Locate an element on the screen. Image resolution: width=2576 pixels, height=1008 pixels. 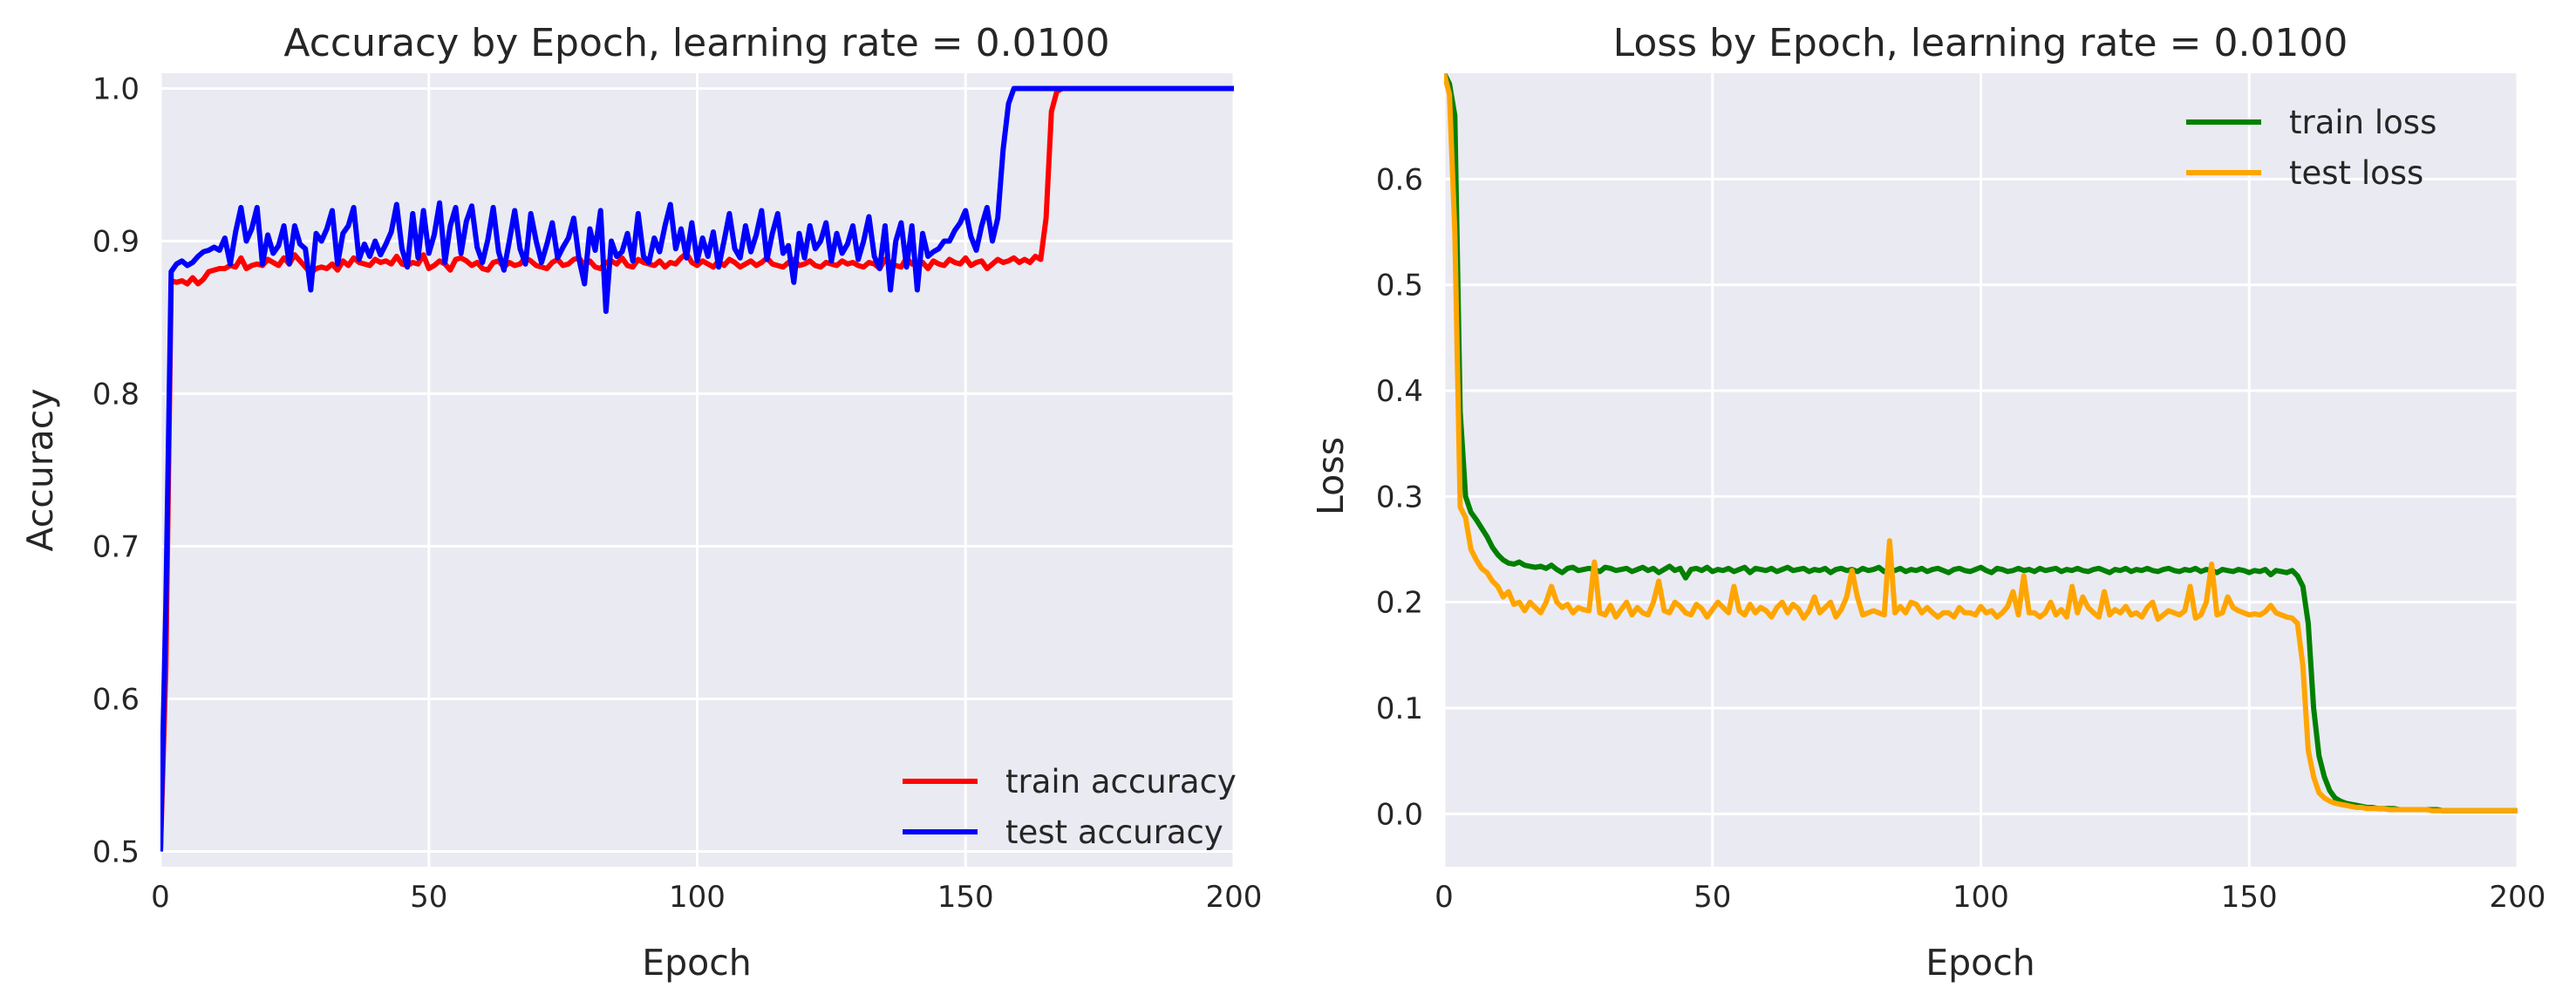
loss-y-tick-label: 0.2 is located at coordinates (1400, 603).